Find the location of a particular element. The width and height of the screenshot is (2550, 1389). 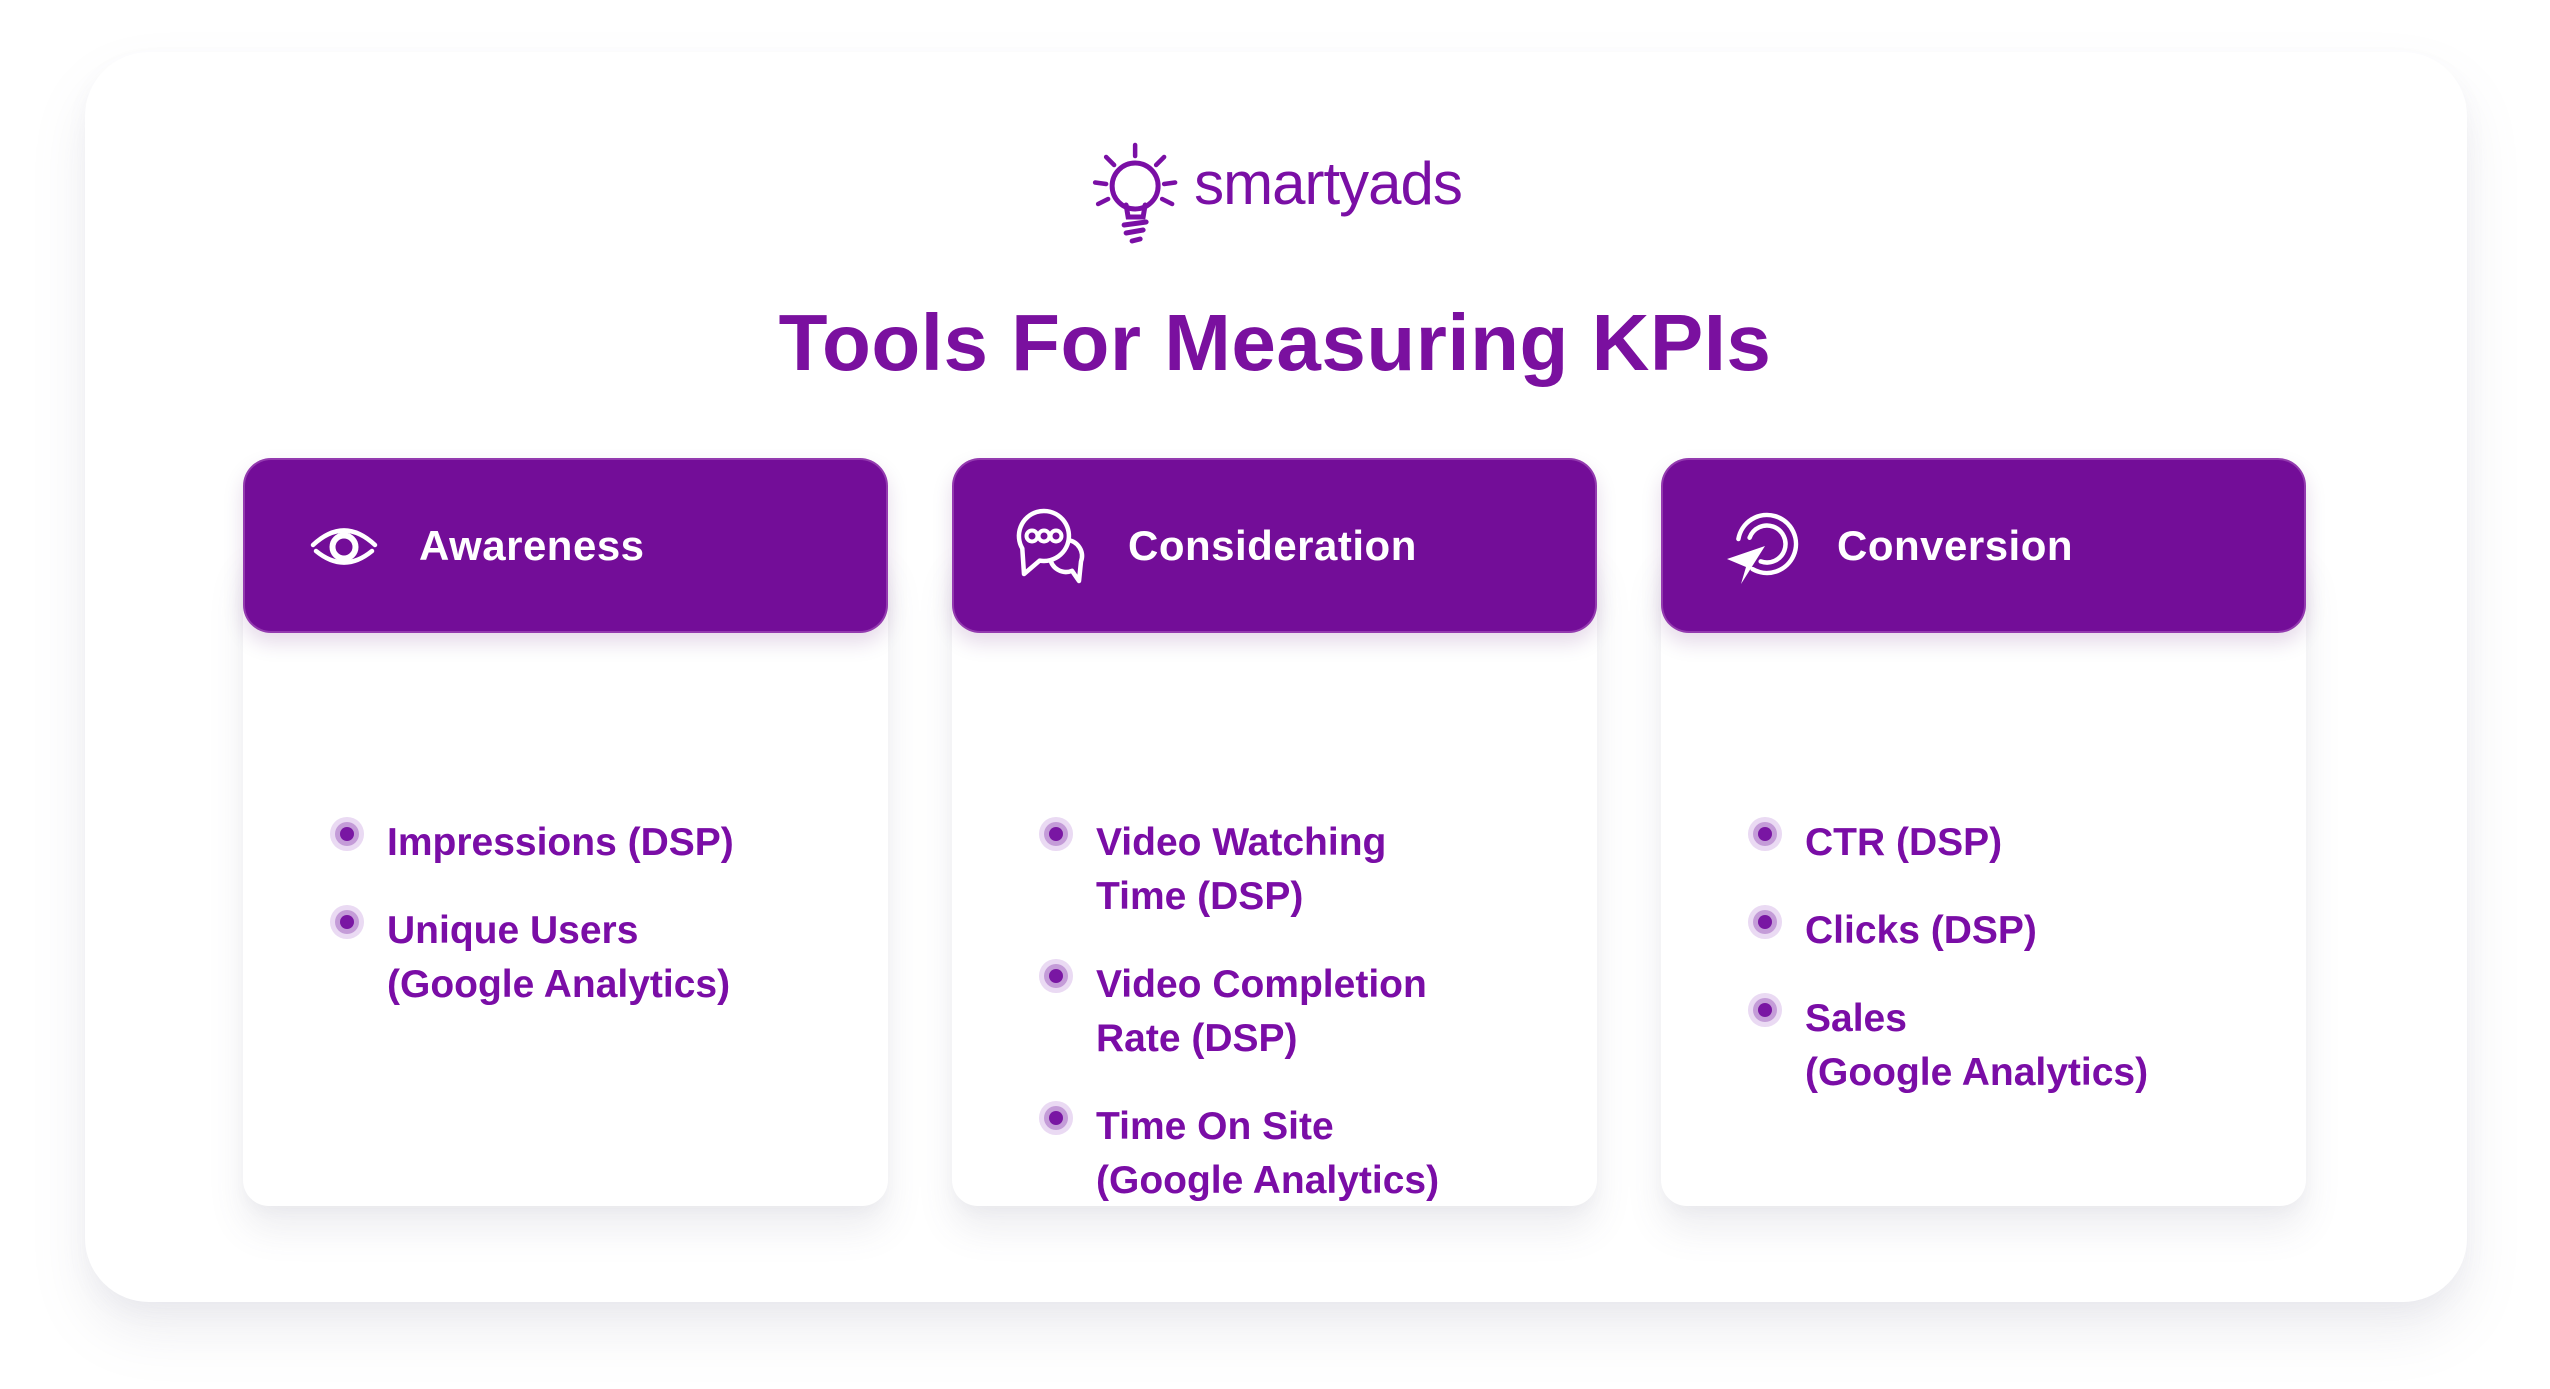

list-item: Unique Users (Google Analytics) is located at coordinates (600, 958).